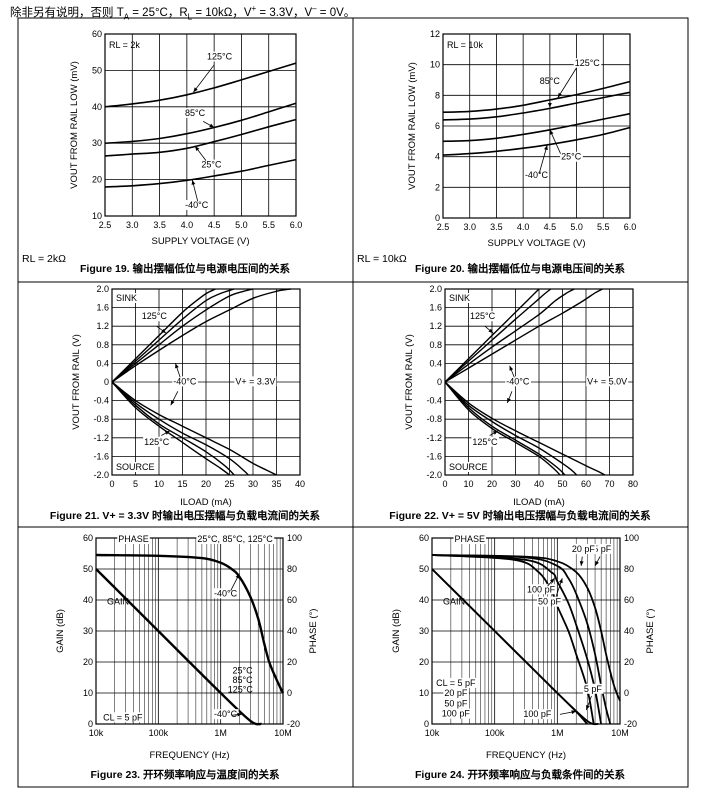  I want to click on x-tick-label: 0, so click(444, 484).